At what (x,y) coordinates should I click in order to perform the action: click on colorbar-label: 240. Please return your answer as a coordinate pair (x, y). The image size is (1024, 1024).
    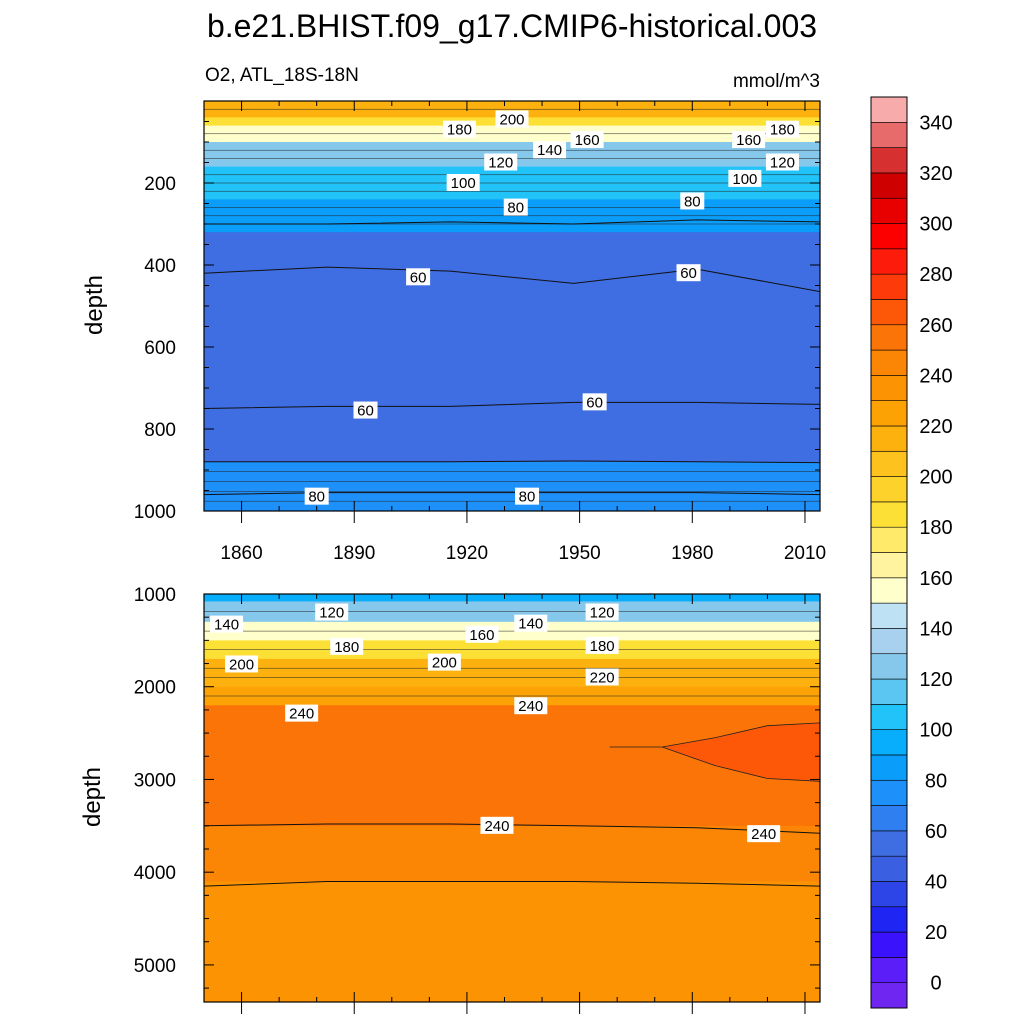
    Looking at the image, I should click on (935, 376).